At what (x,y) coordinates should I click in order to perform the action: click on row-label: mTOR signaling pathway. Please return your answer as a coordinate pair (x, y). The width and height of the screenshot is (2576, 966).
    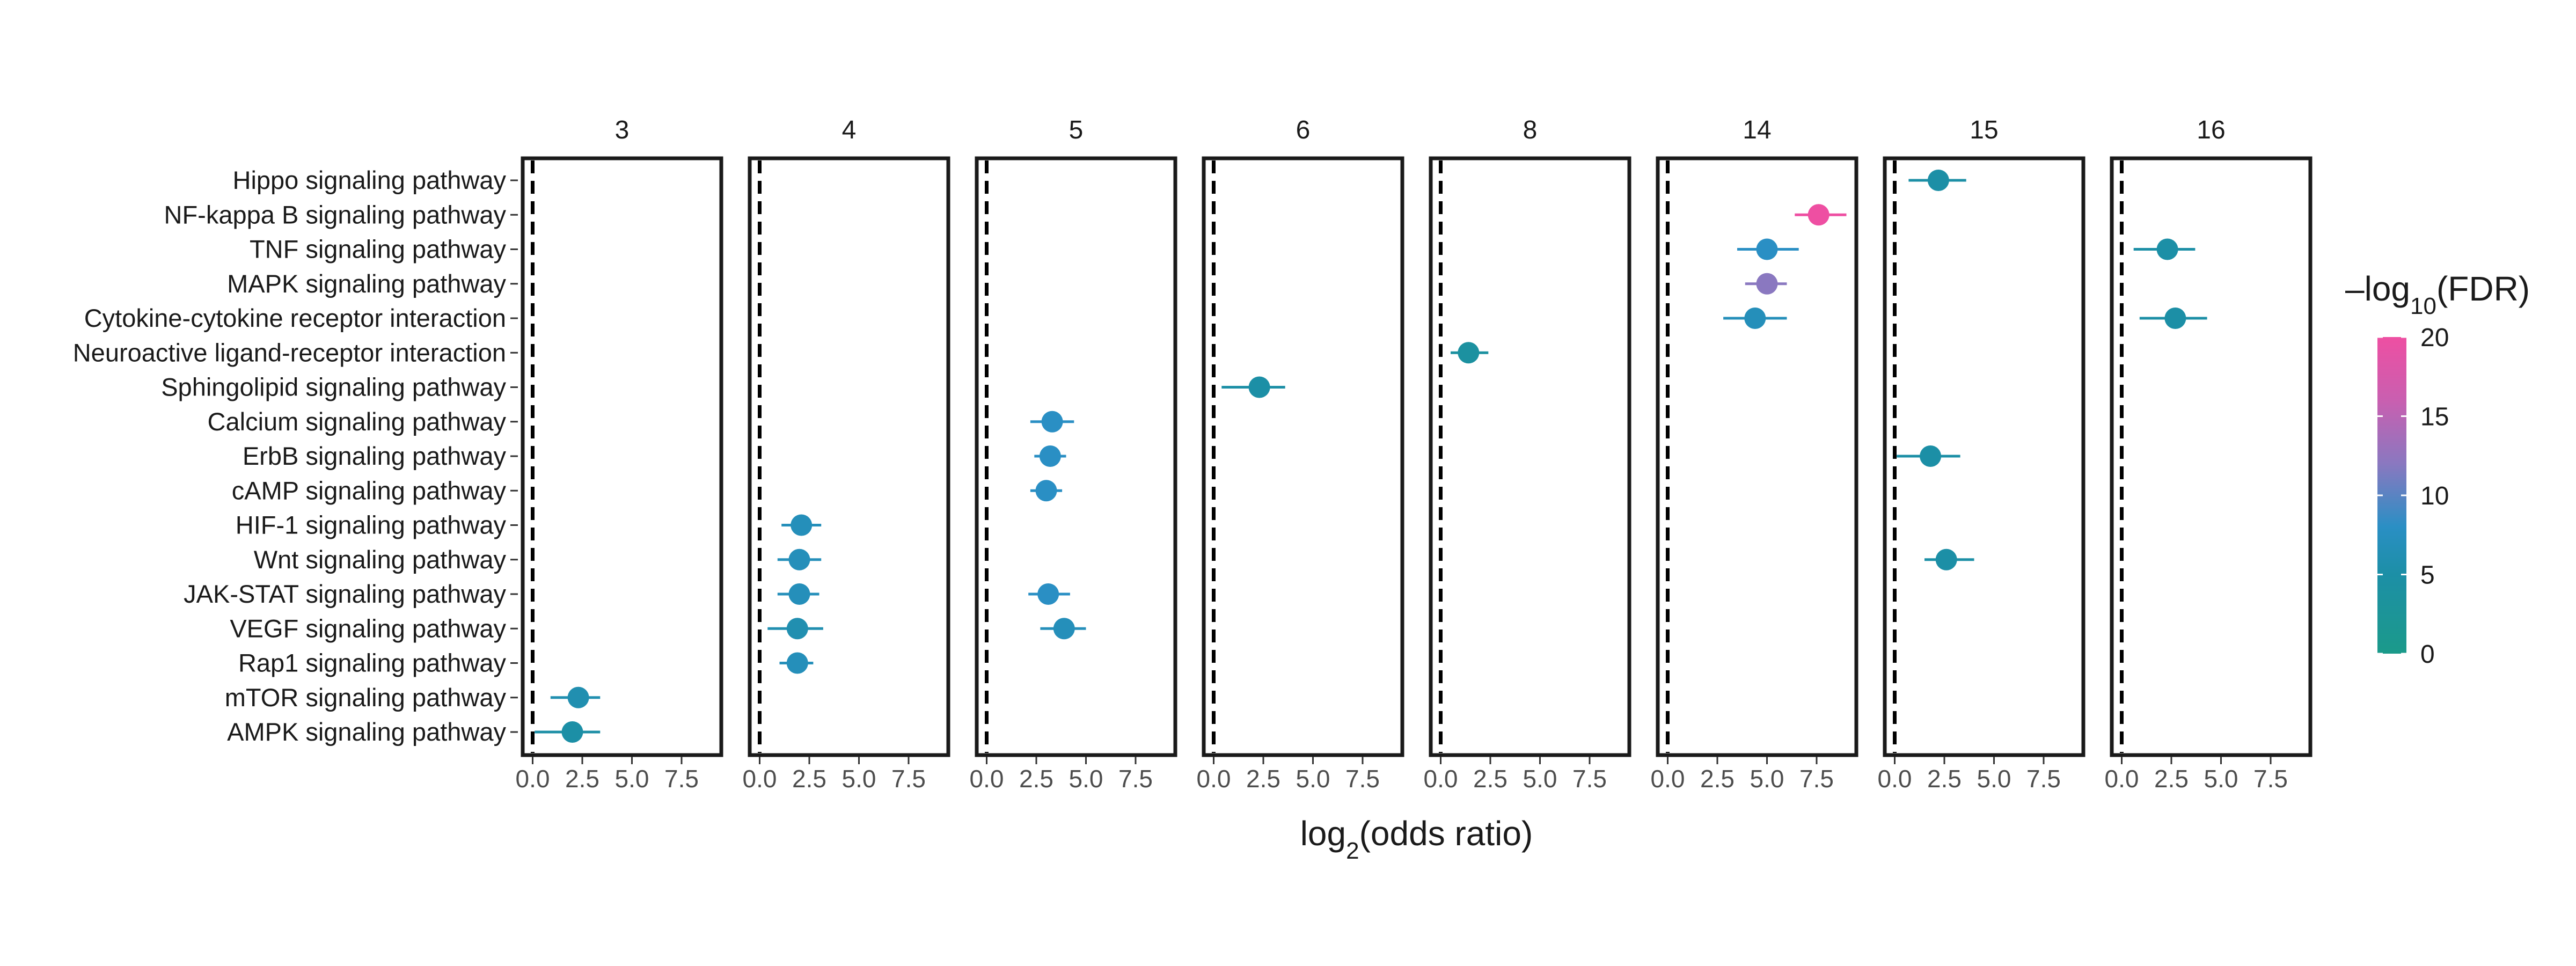
    Looking at the image, I should click on (366, 697).